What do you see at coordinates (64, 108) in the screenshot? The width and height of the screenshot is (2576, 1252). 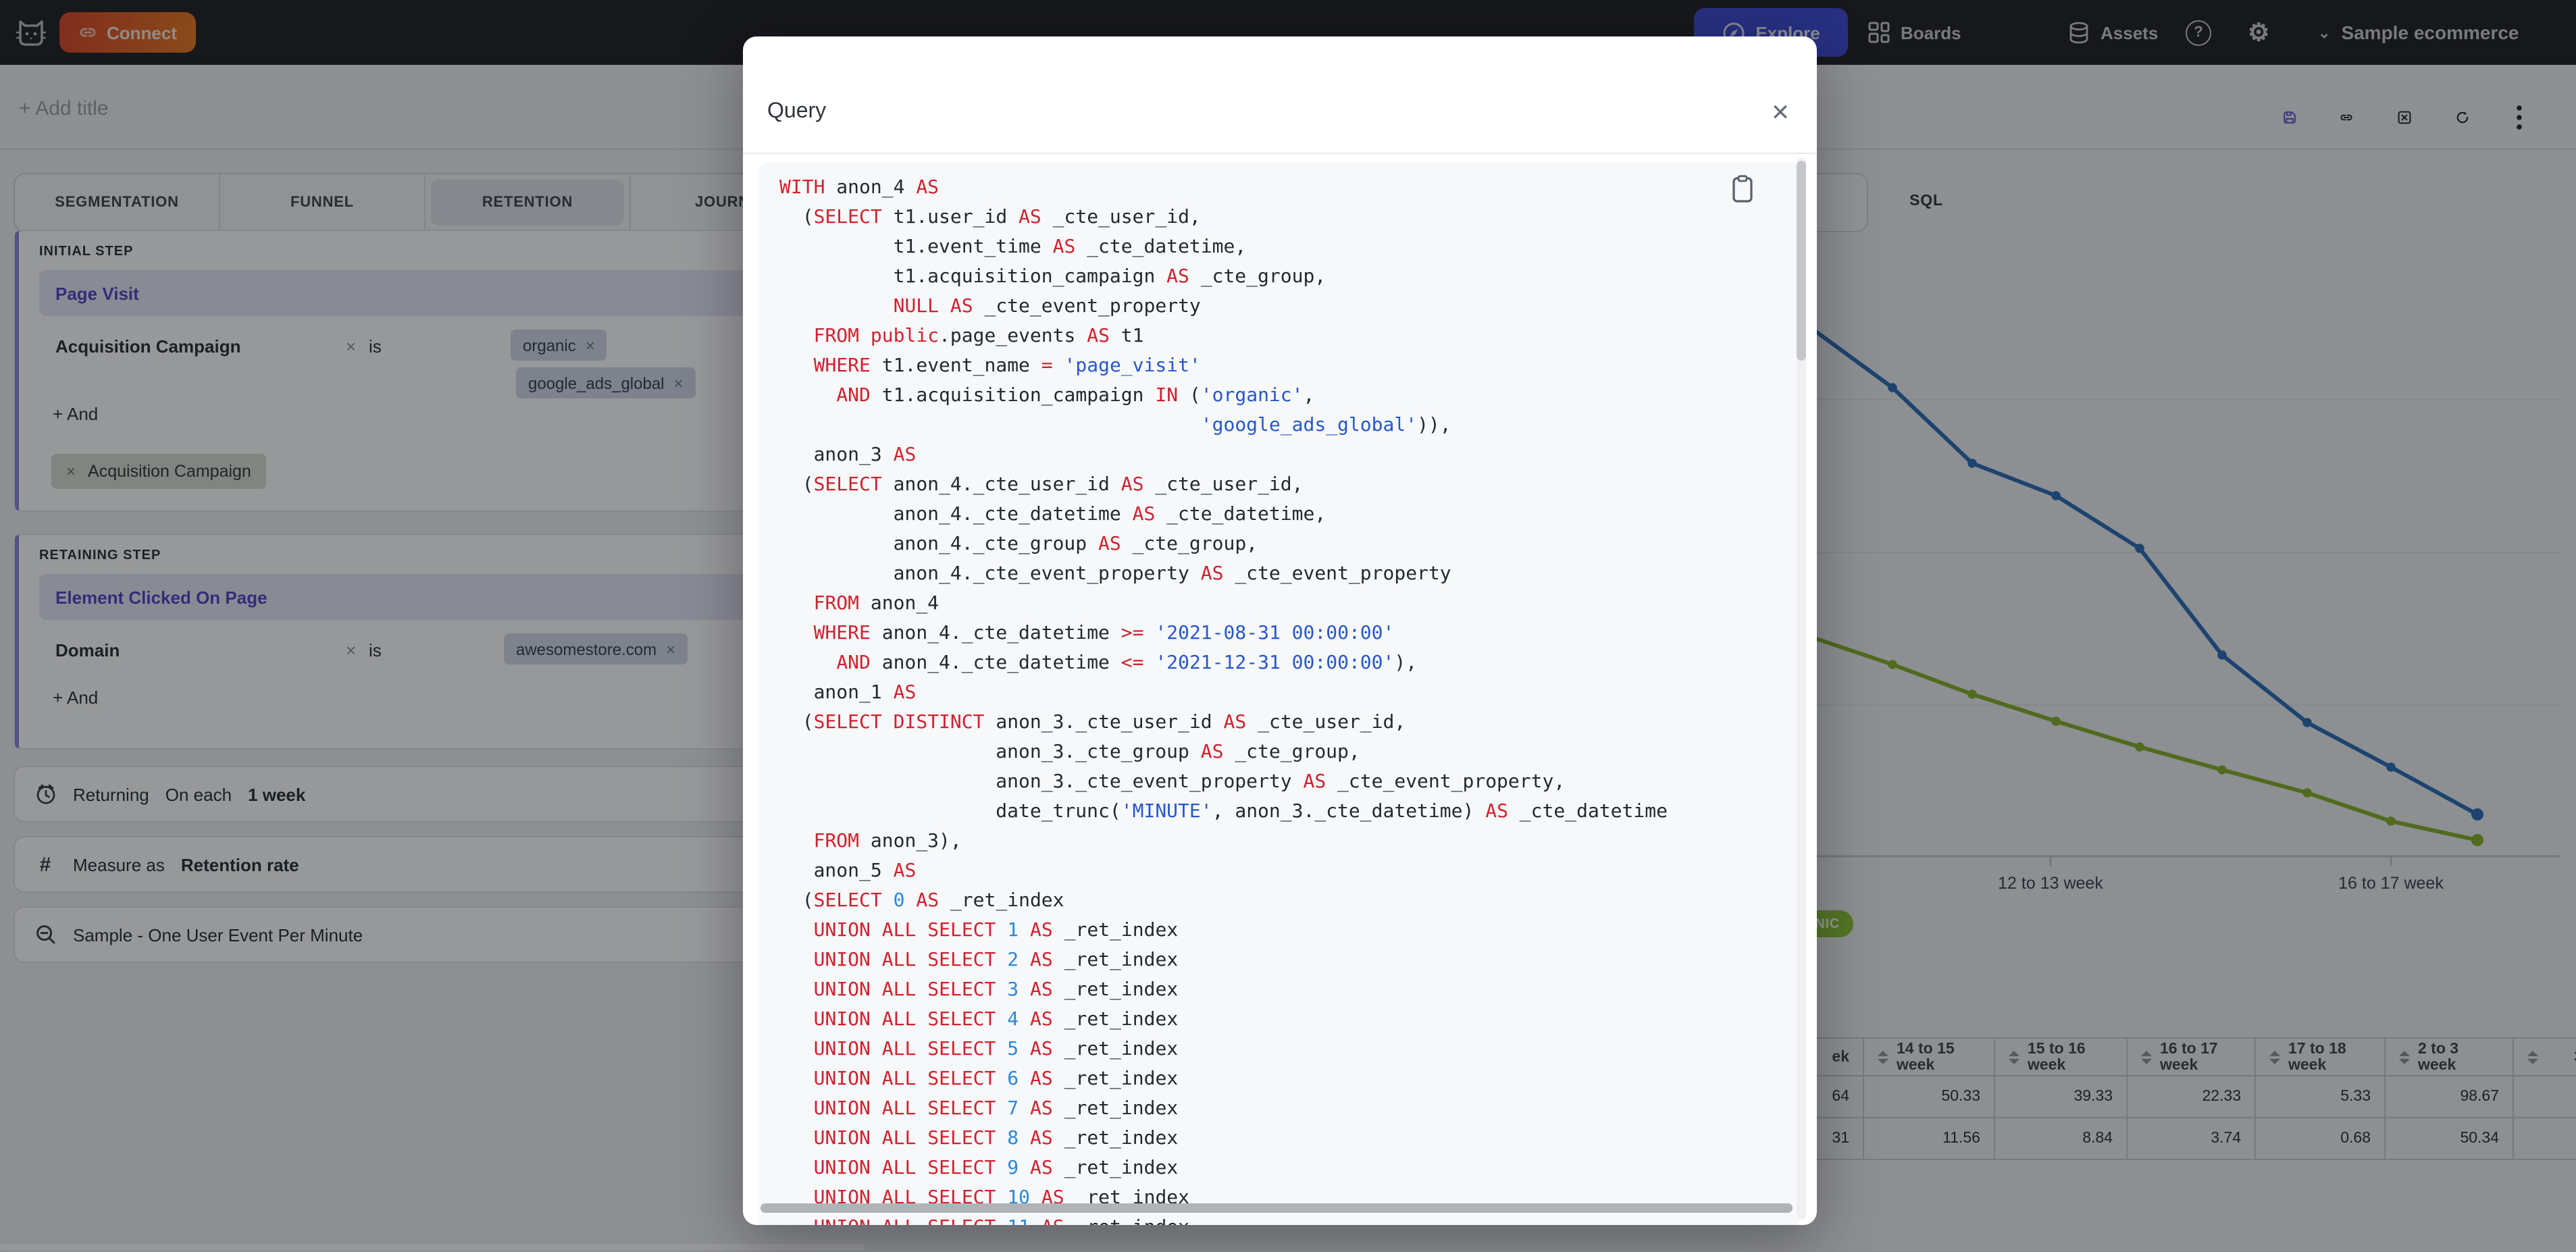 I see `add-title-button: + Add title` at bounding box center [64, 108].